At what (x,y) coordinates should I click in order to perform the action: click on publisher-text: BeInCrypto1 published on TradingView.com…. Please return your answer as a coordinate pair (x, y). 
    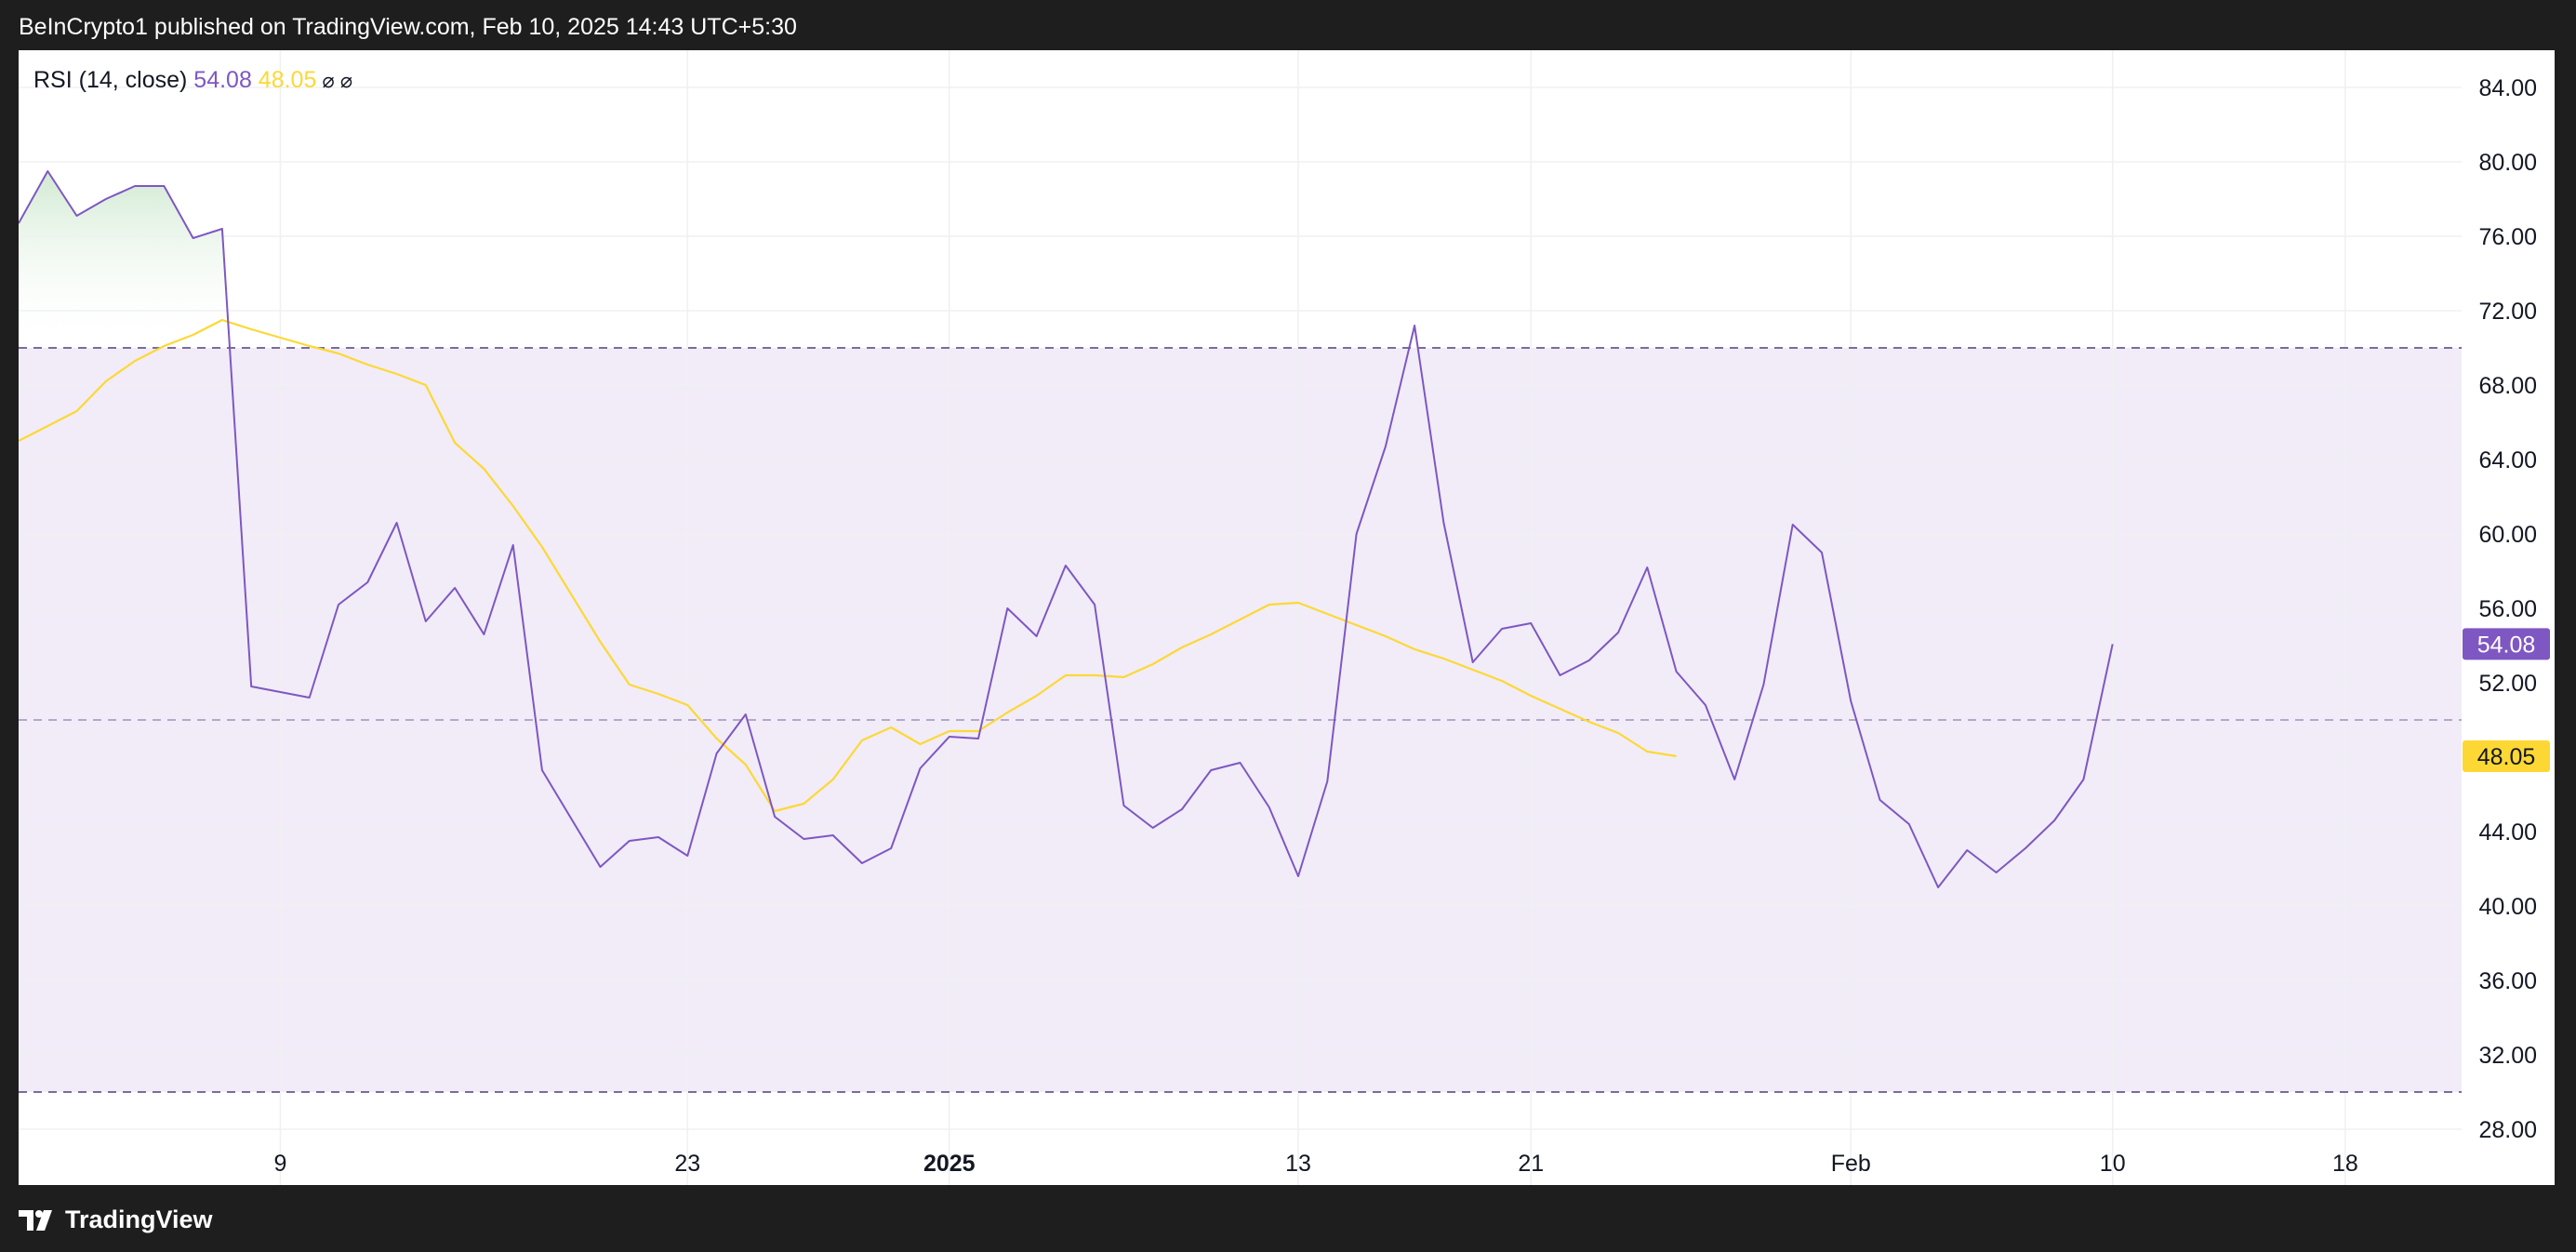
    Looking at the image, I should click on (408, 27).